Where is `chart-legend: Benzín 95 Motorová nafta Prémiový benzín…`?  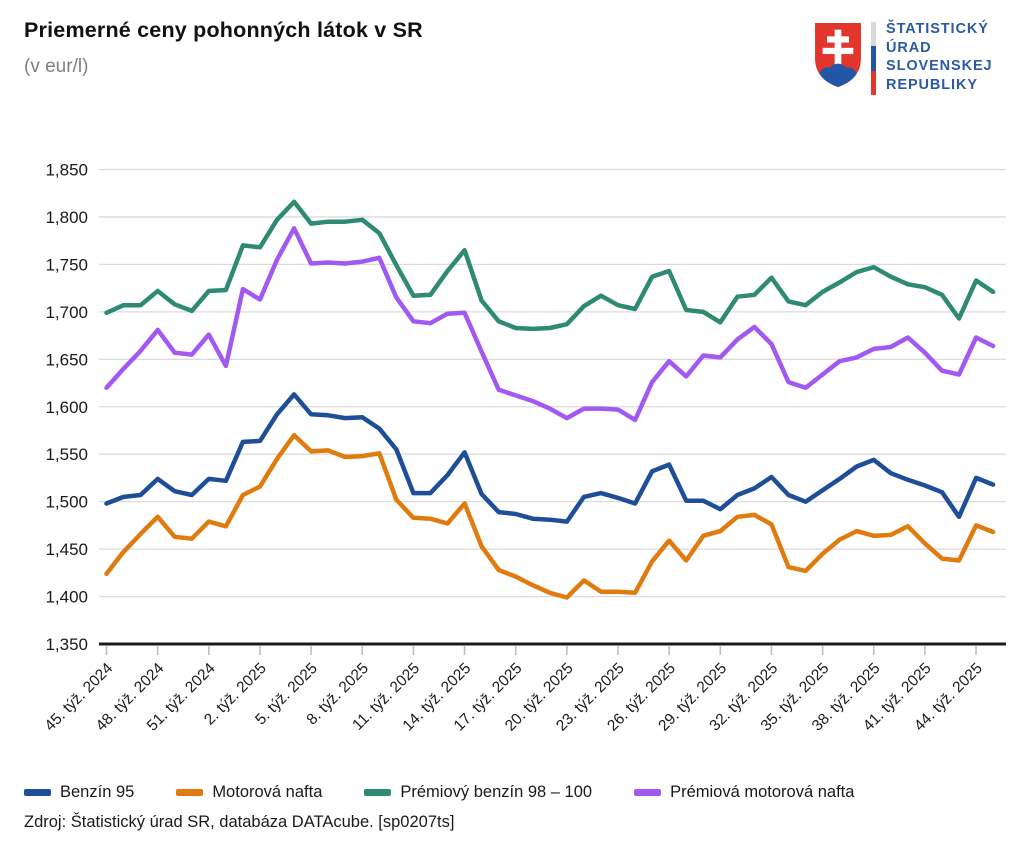 chart-legend: Benzín 95 Motorová nafta Prémiový benzín… is located at coordinates (439, 792).